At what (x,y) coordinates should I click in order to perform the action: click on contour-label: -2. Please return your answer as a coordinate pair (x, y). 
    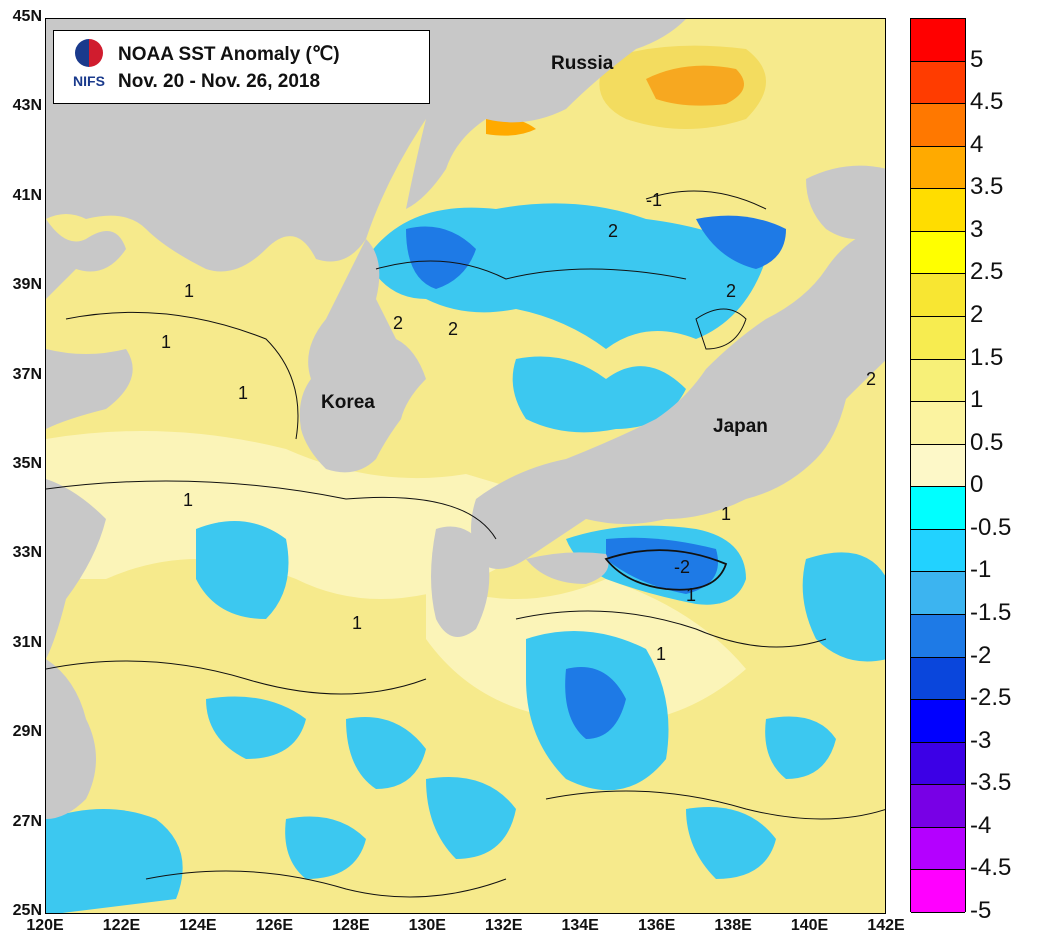
    Looking at the image, I should click on (682, 567).